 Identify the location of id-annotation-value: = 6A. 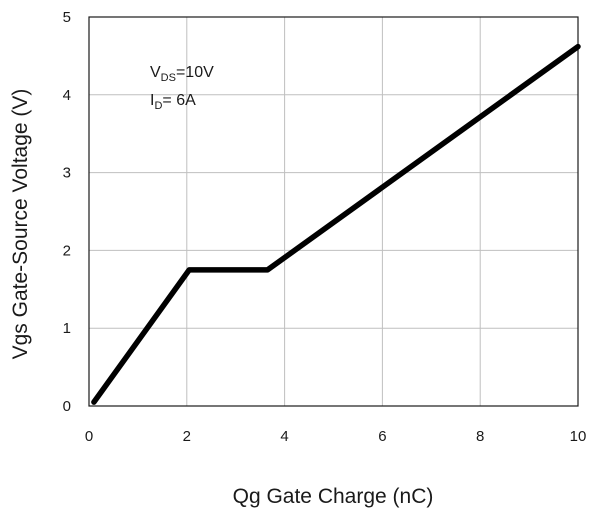
(179, 100).